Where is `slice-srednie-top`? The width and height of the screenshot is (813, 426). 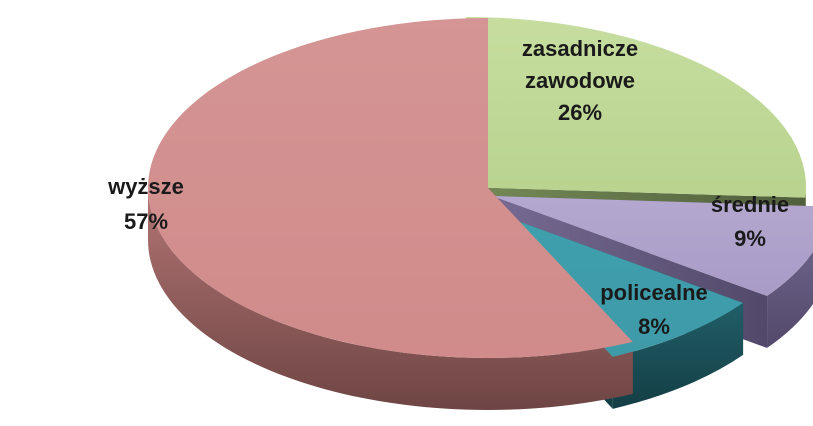 slice-srednie-top is located at coordinates (652, 246).